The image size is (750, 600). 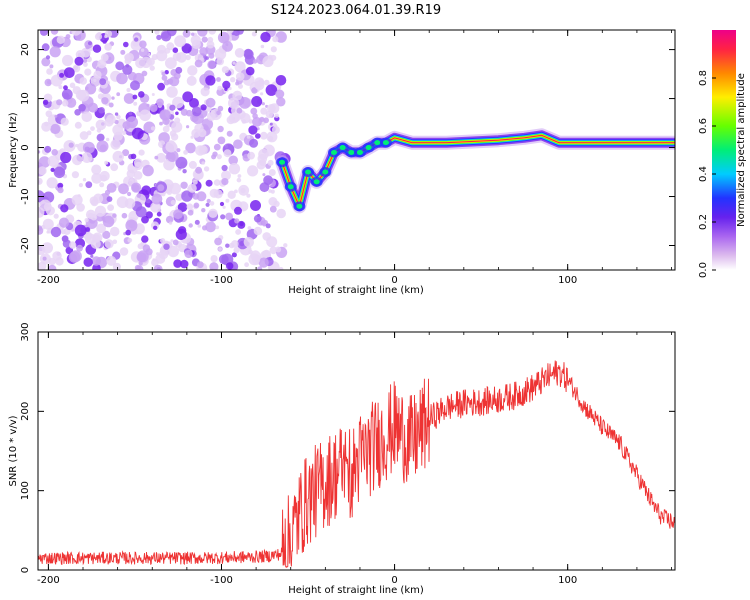 I want to click on colorbar-label: Normalized spectral amplitude, so click(x=741, y=150).